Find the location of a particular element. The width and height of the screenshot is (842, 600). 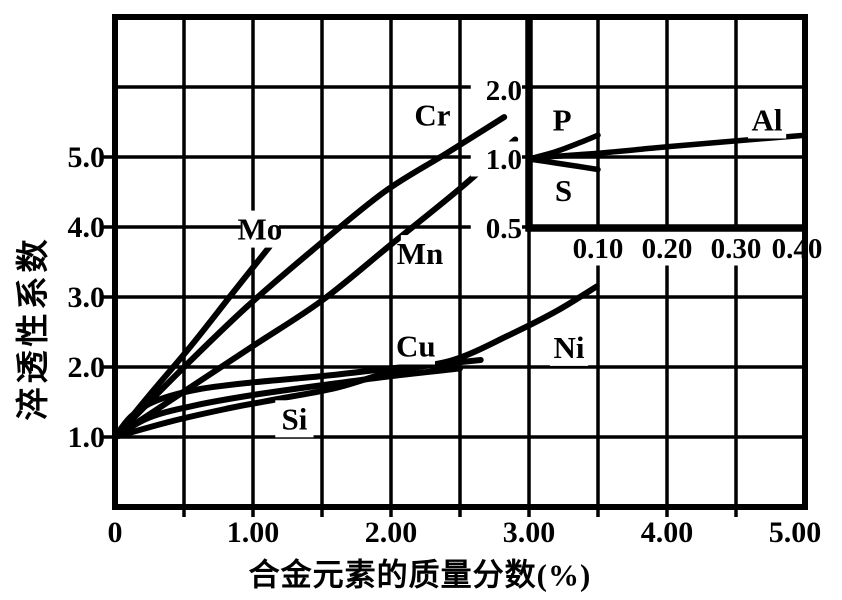

series-label-s-bg is located at coordinates (563, 190).